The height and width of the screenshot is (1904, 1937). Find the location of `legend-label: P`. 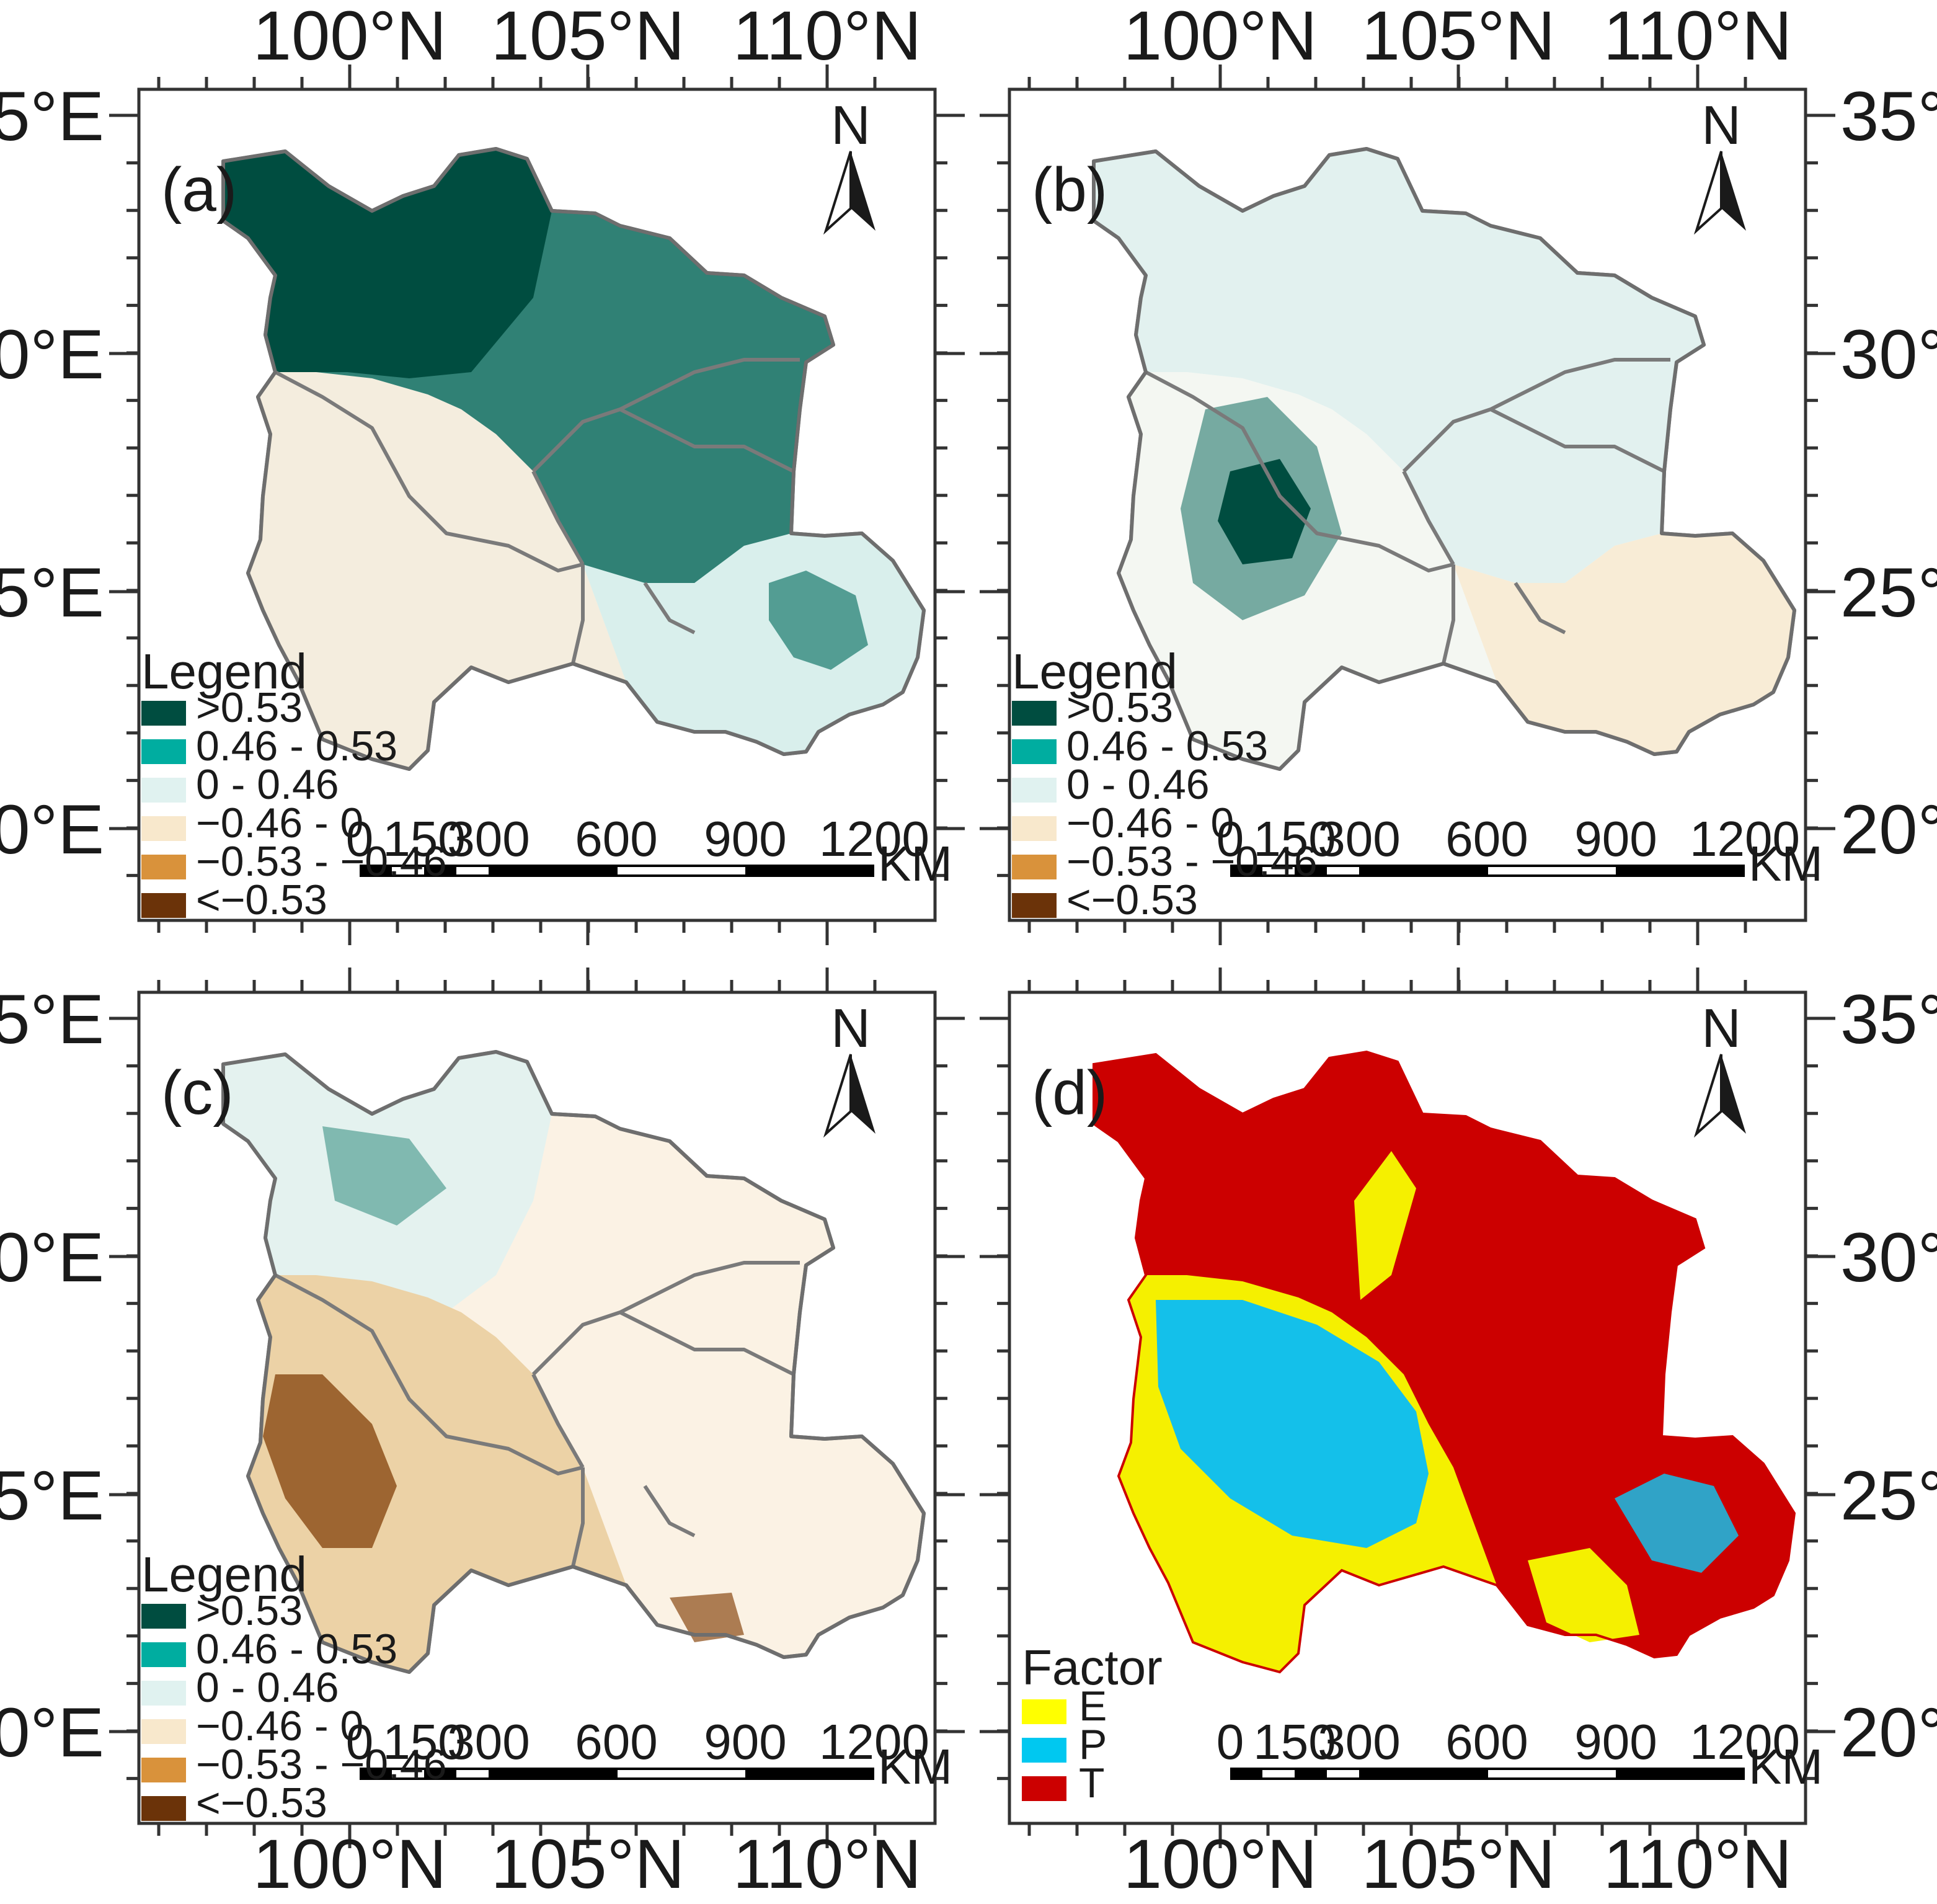

legend-label: P is located at coordinates (1093, 1745).